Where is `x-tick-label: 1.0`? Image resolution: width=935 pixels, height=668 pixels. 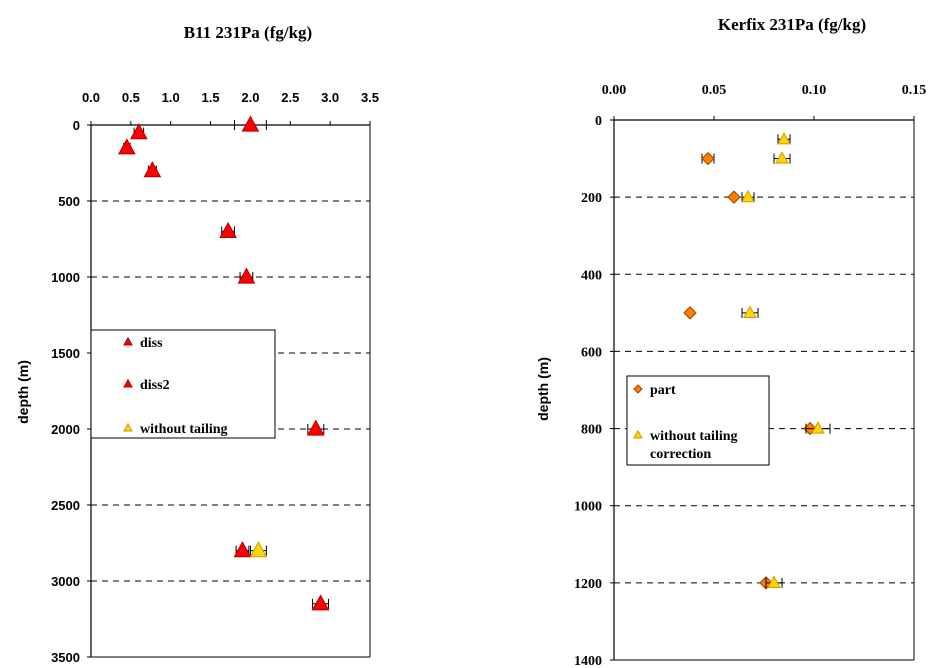
x-tick-label: 1.0 is located at coordinates (171, 97).